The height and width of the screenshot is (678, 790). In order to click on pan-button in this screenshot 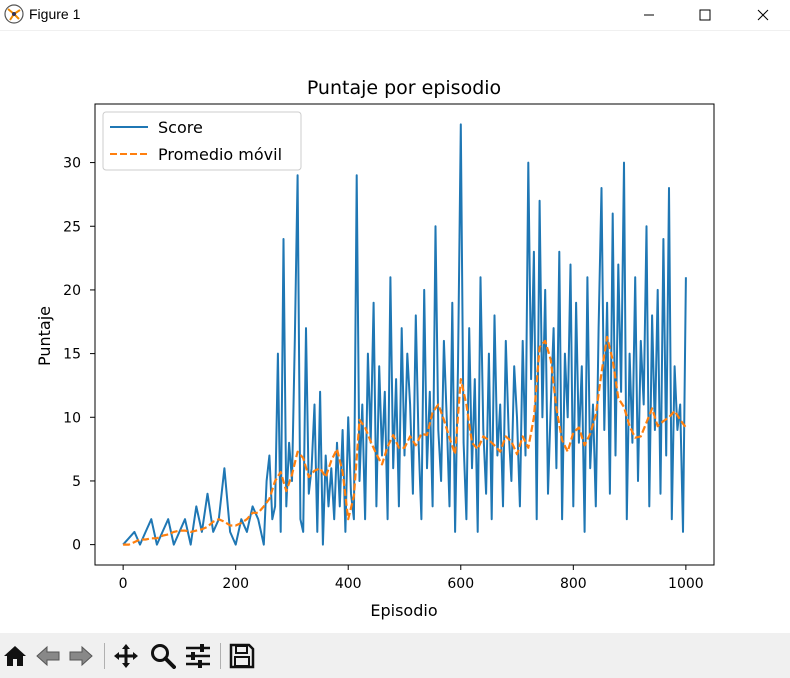, I will do `click(126, 656)`.